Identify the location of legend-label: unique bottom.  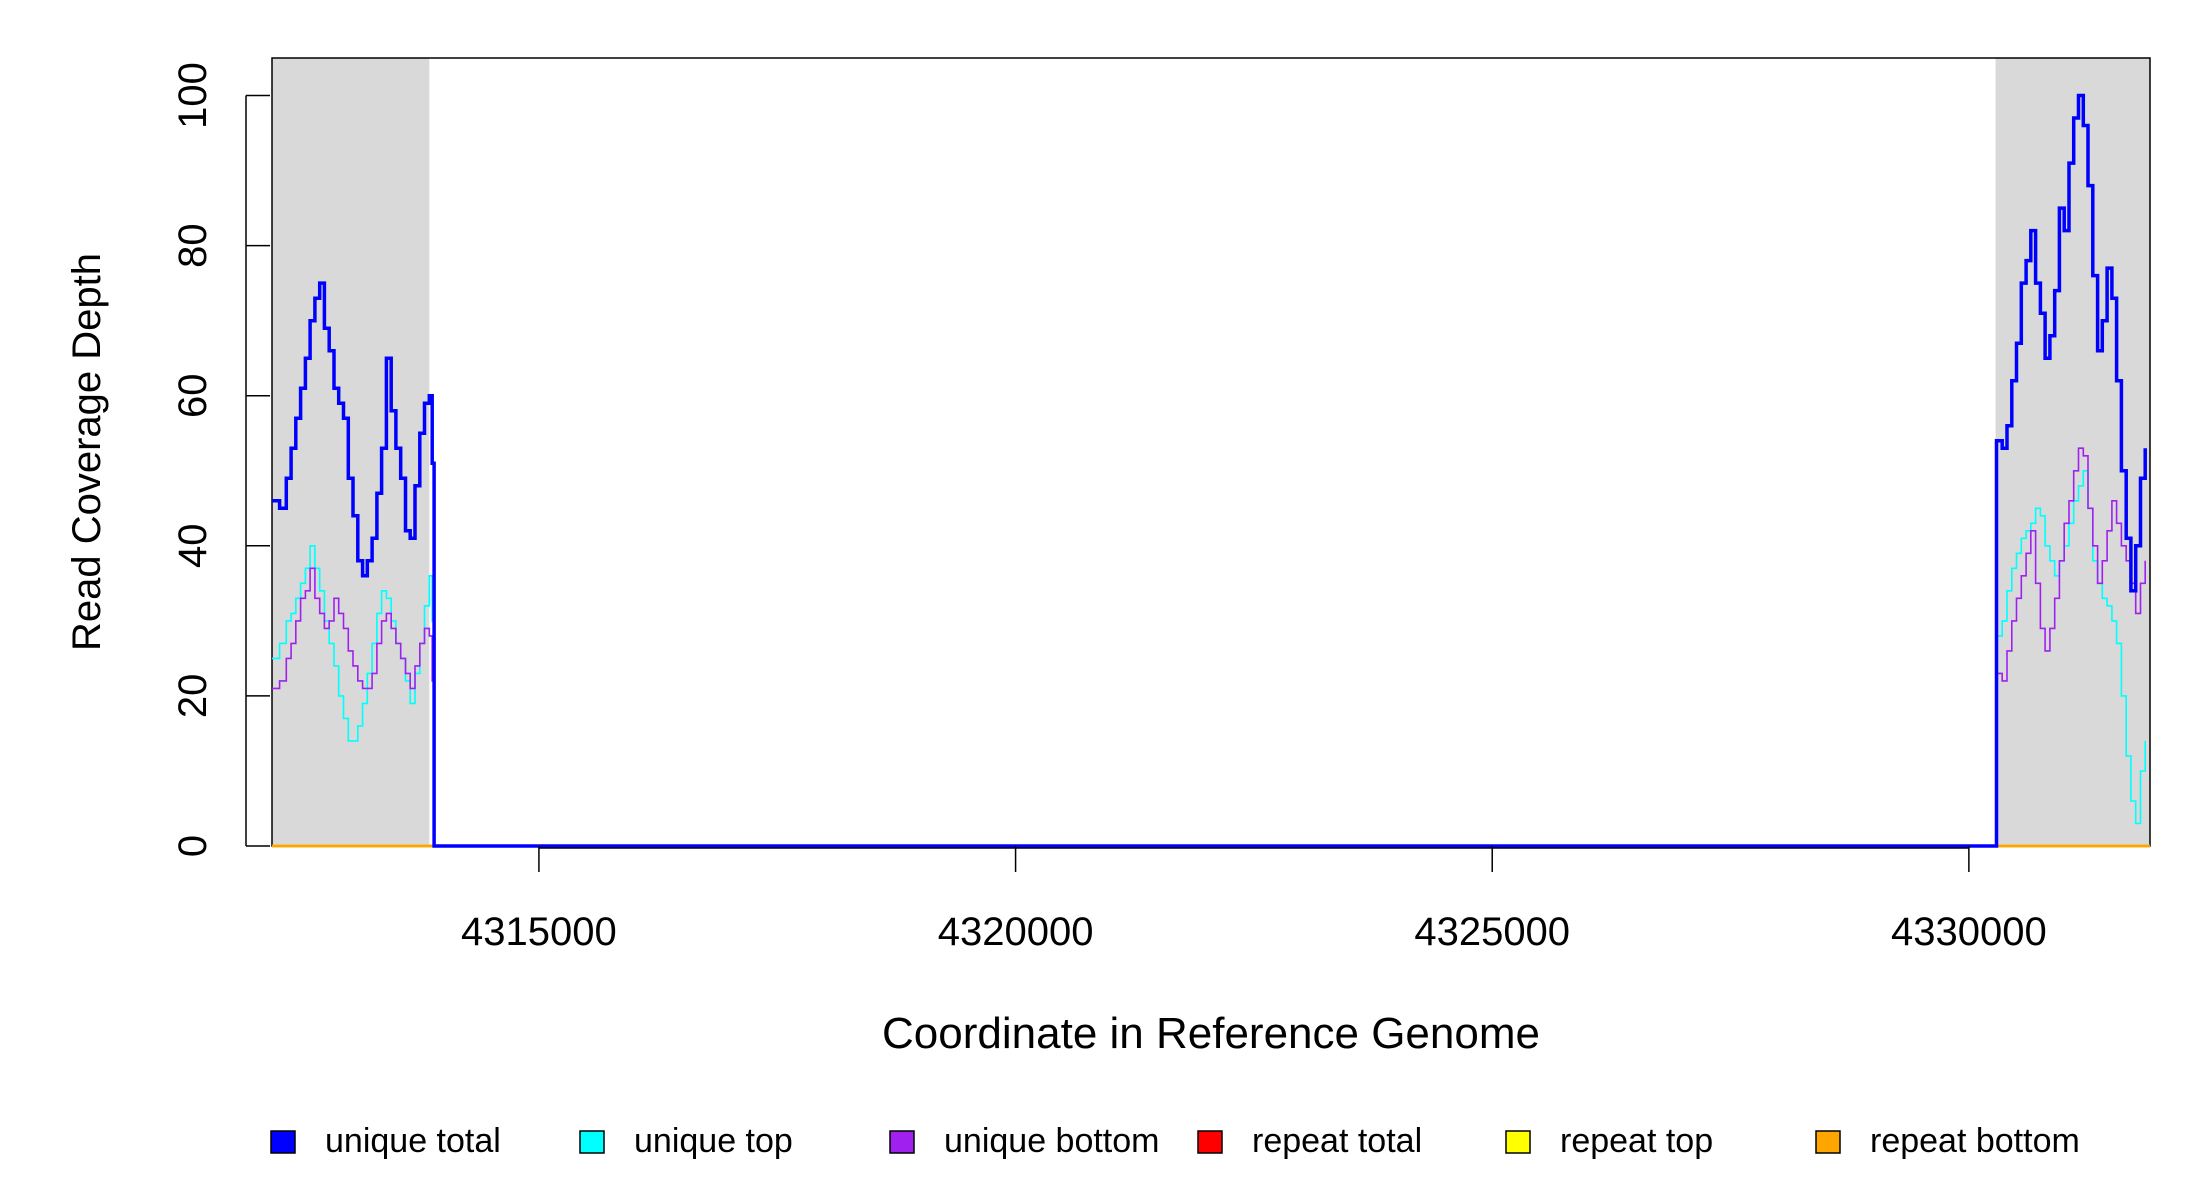
(1052, 1141).